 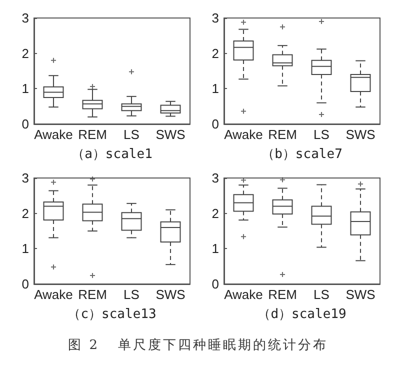 What do you see at coordinates (198, 345) in the screenshot?
I see `caption: 图 2 单尺度下四种睡眠期的统计分布` at bounding box center [198, 345].